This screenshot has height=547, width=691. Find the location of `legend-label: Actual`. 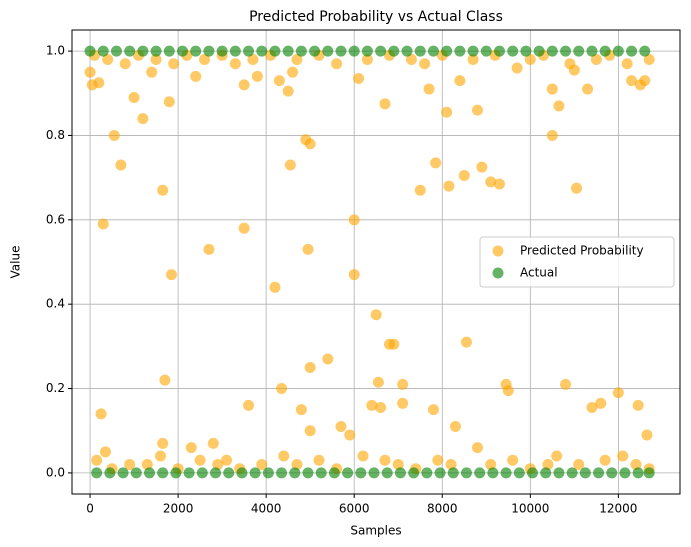

legend-label: Actual is located at coordinates (539, 273).